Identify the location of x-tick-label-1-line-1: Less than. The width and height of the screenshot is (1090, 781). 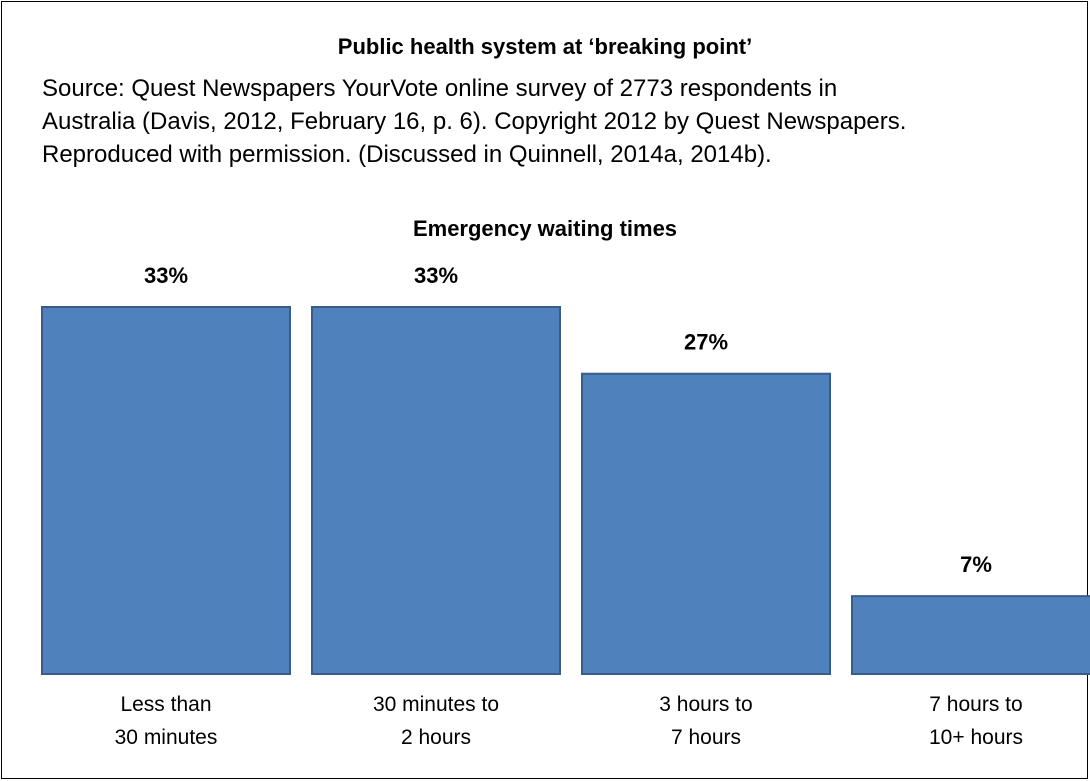
(165, 704).